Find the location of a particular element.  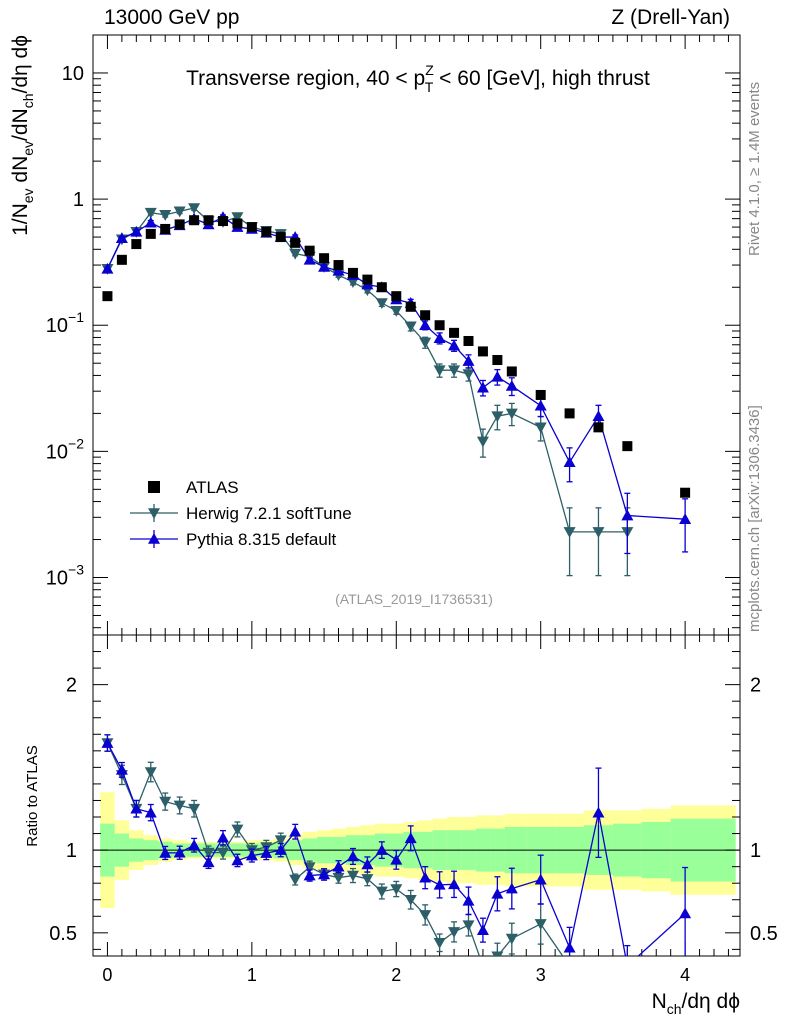

x-axis-label: Nch/dη dϕ is located at coordinates (696, 1003).